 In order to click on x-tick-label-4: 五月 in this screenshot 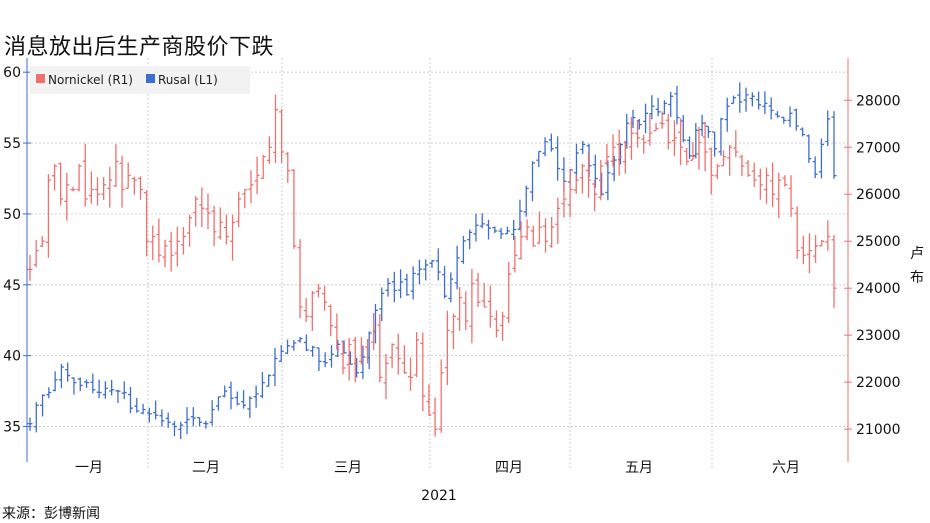, I will do `click(639, 468)`.